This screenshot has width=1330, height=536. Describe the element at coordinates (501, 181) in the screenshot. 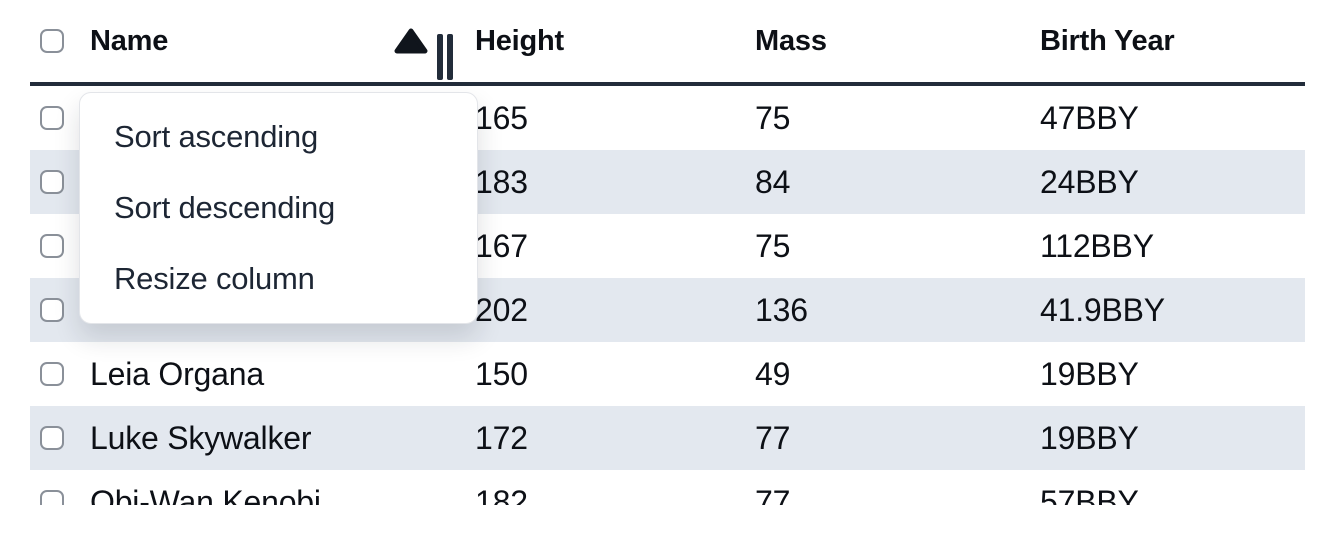

I see `cell-height: 183` at that location.